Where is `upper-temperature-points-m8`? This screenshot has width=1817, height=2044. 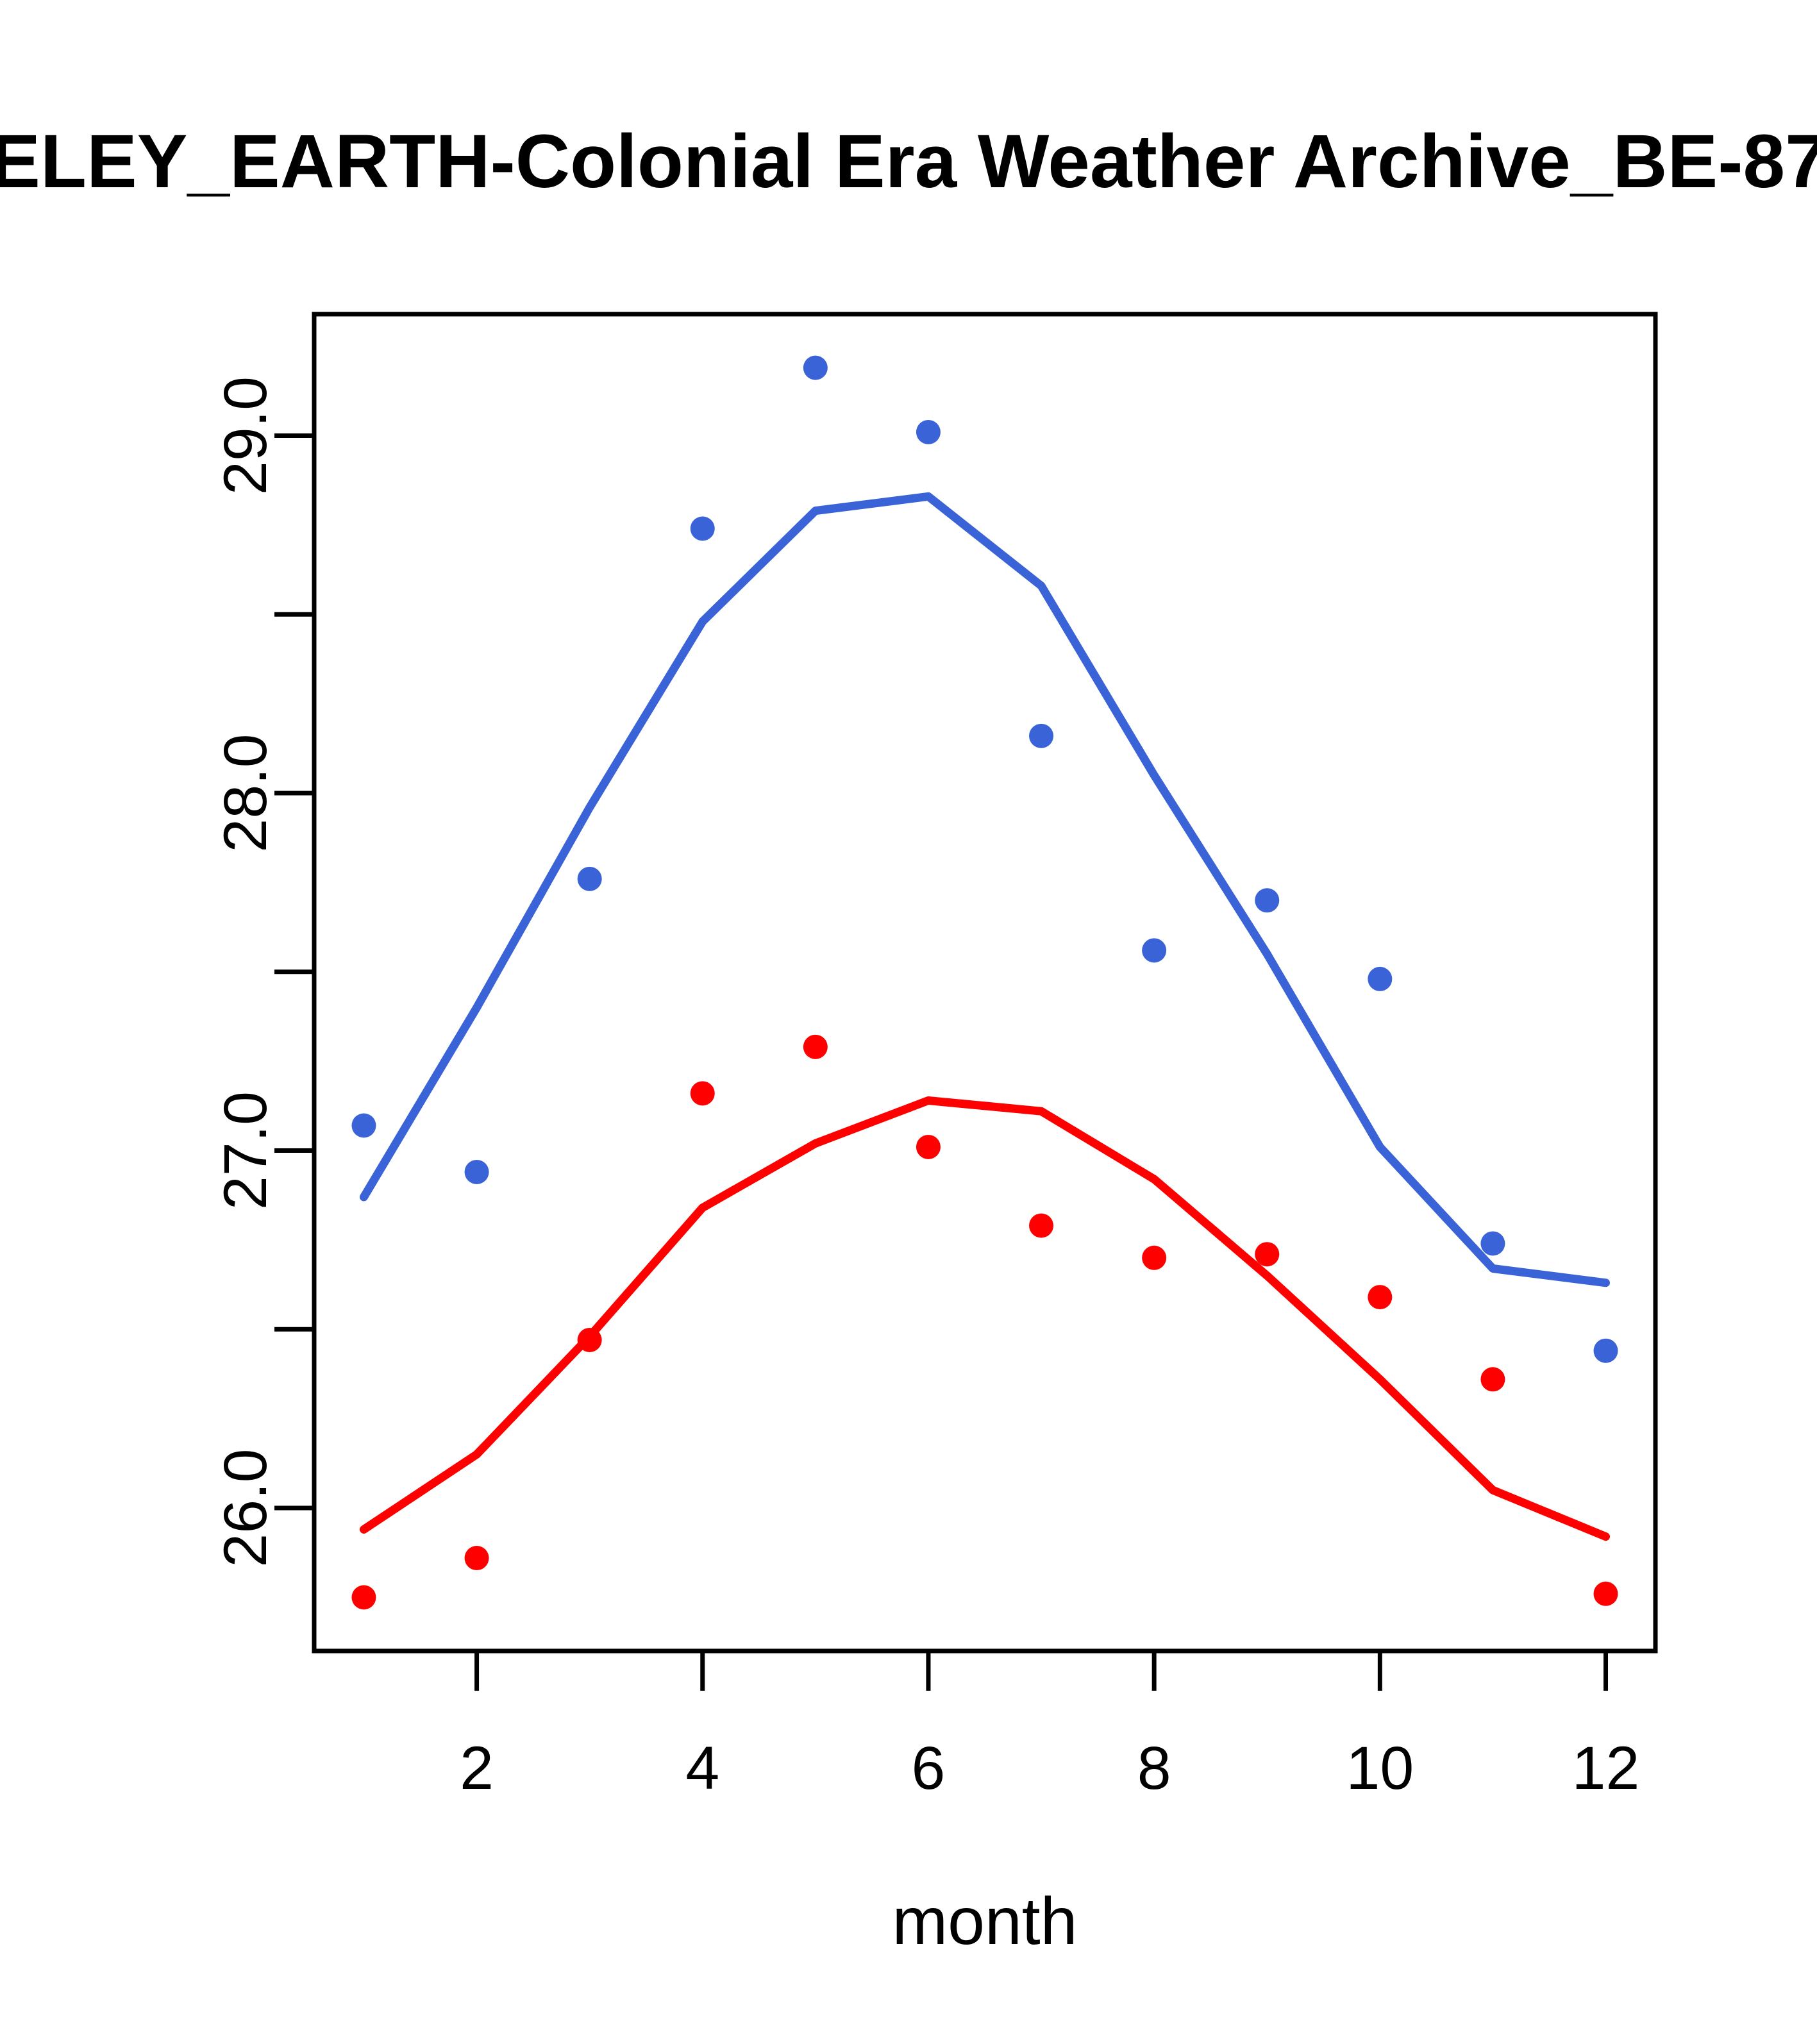 upper-temperature-points-m8 is located at coordinates (1154, 950).